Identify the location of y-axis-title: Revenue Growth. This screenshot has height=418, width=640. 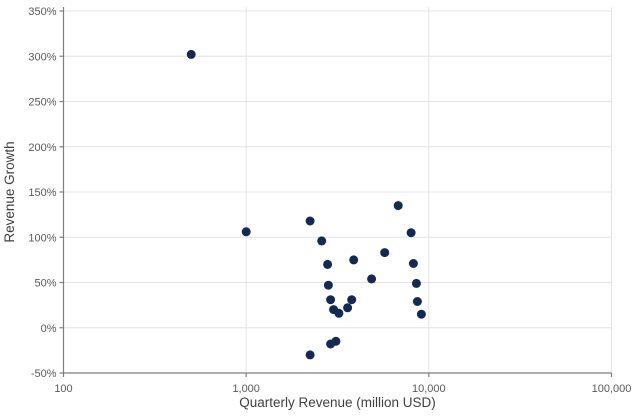
(9, 191).